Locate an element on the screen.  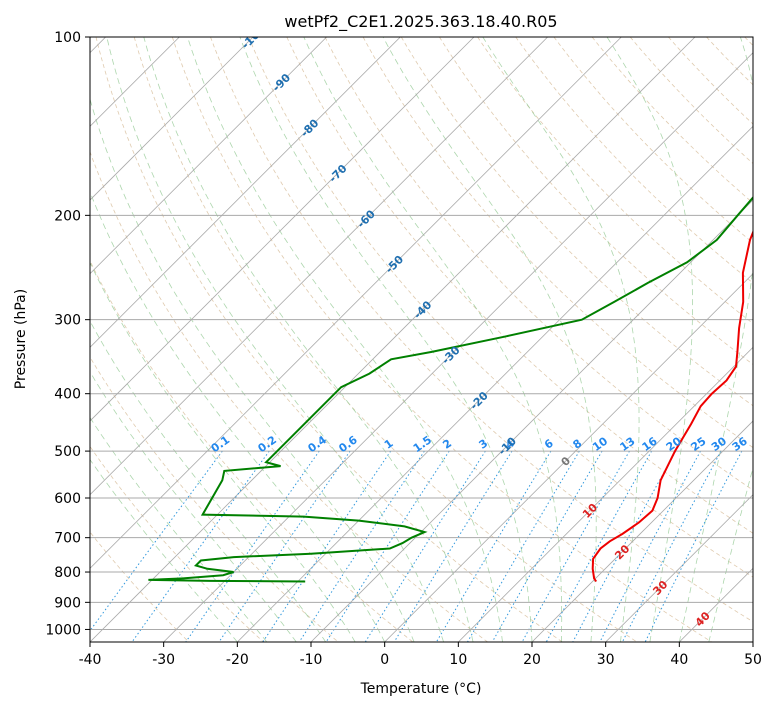
isotherm-label: 40 is located at coordinates (703, 619).